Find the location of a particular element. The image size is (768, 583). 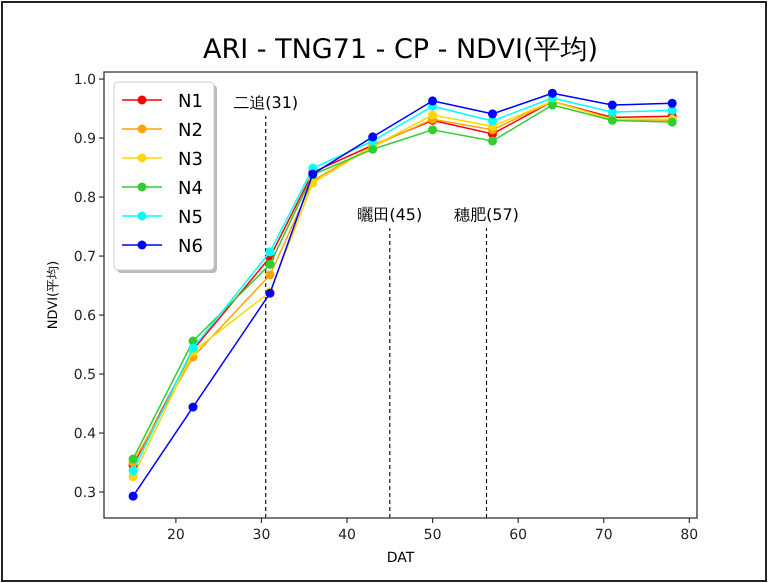

y-axis-title: NDVI(平均) is located at coordinates (53, 295).